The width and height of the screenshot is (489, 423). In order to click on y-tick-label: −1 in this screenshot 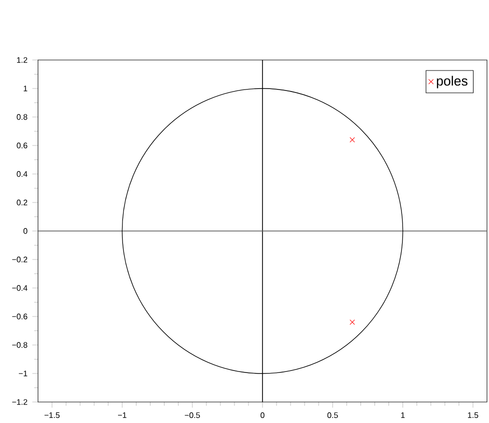, I will do `click(23, 373)`.